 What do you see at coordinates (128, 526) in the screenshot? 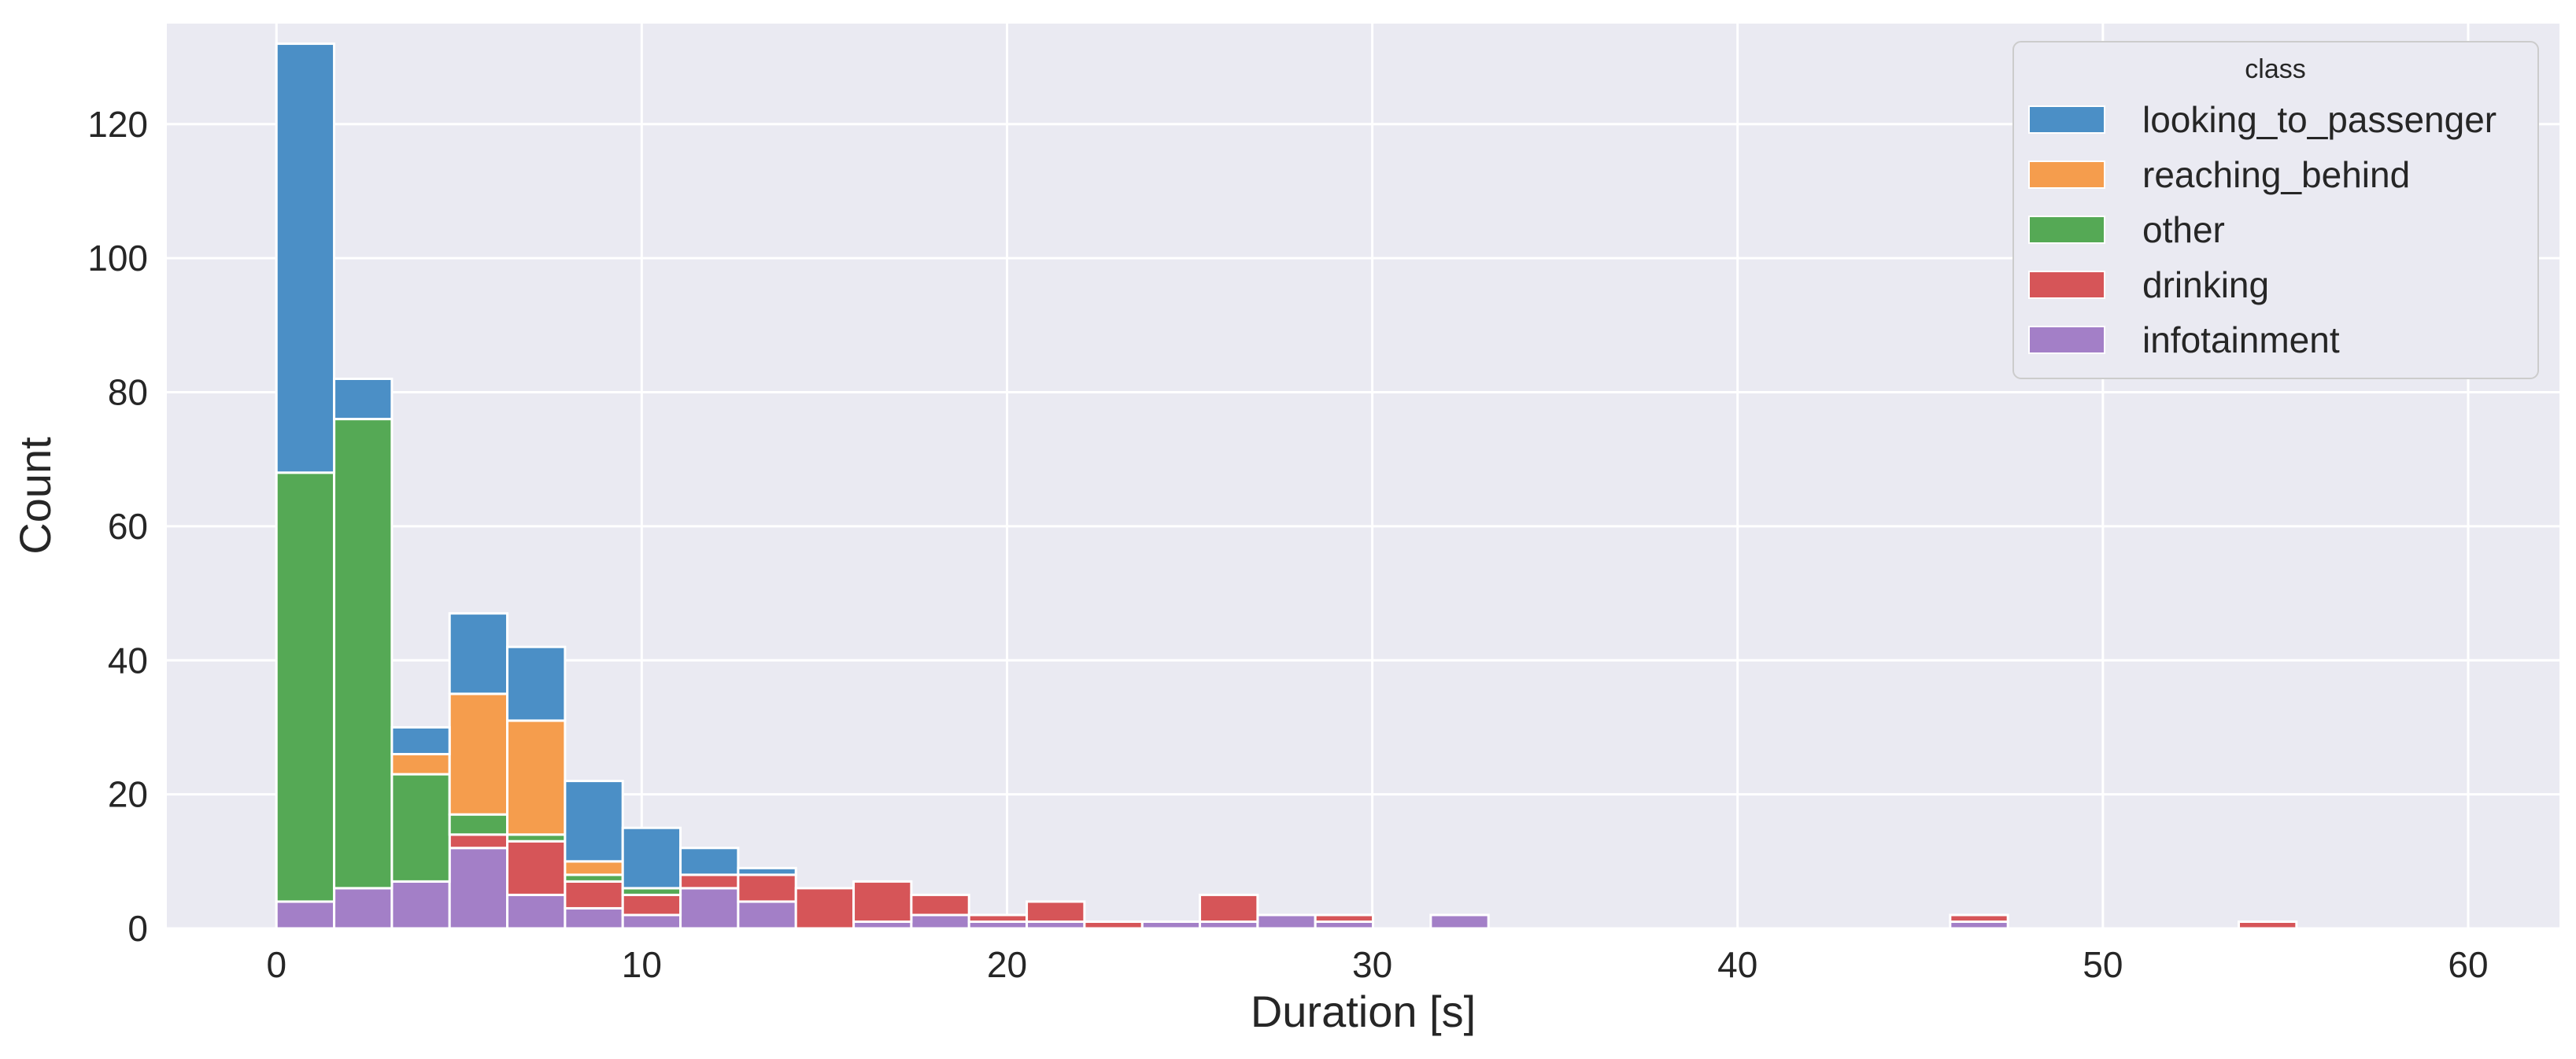
I see `y-tick-label: 60` at bounding box center [128, 526].